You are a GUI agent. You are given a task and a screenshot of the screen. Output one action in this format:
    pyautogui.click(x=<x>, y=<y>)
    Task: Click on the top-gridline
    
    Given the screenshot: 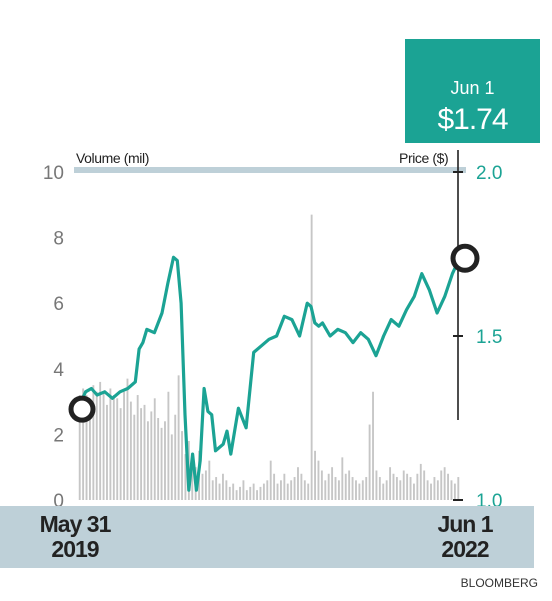 What is the action you would take?
    pyautogui.click(x=270, y=170)
    